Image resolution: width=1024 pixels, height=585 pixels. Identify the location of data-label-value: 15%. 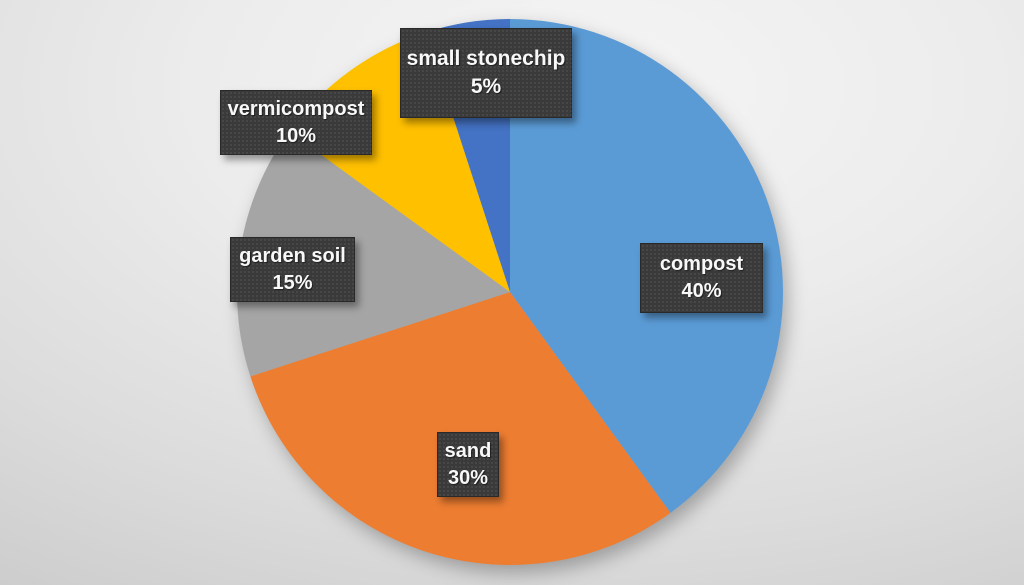
(292, 282).